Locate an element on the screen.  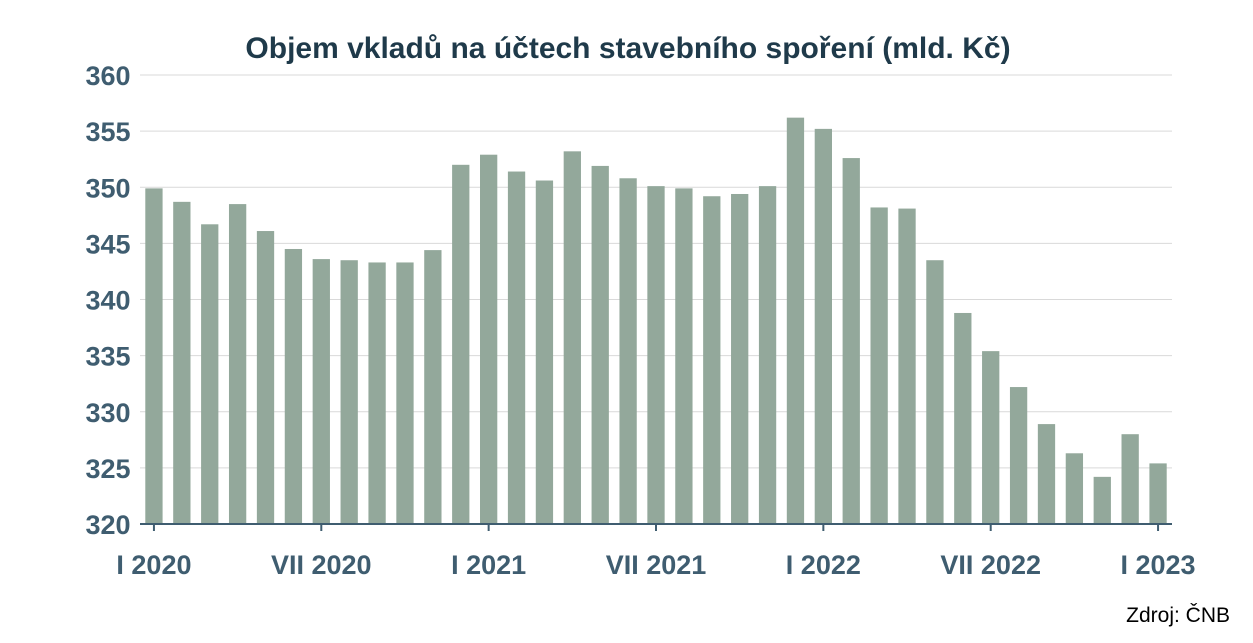
y-tick-label: 350 is located at coordinates (107, 188).